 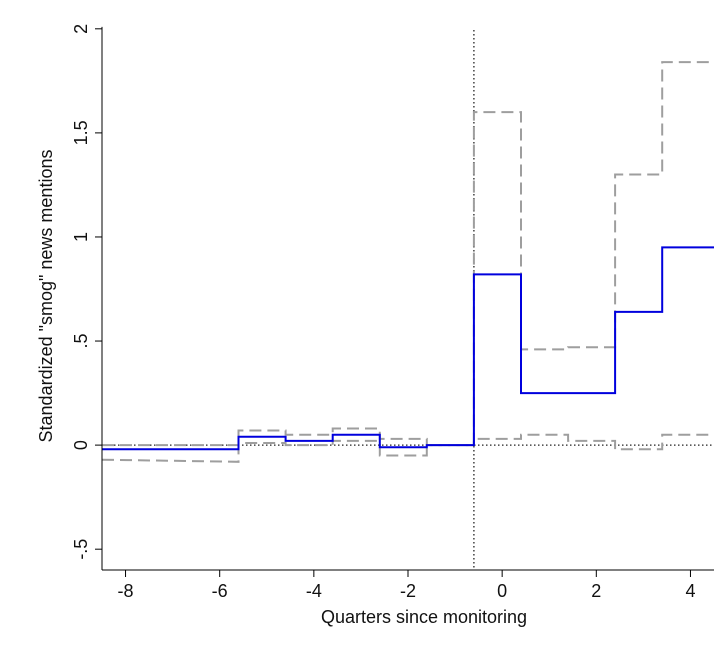 I want to click on y-axis-title: Standardized "smog" news mentions, so click(x=46, y=296).